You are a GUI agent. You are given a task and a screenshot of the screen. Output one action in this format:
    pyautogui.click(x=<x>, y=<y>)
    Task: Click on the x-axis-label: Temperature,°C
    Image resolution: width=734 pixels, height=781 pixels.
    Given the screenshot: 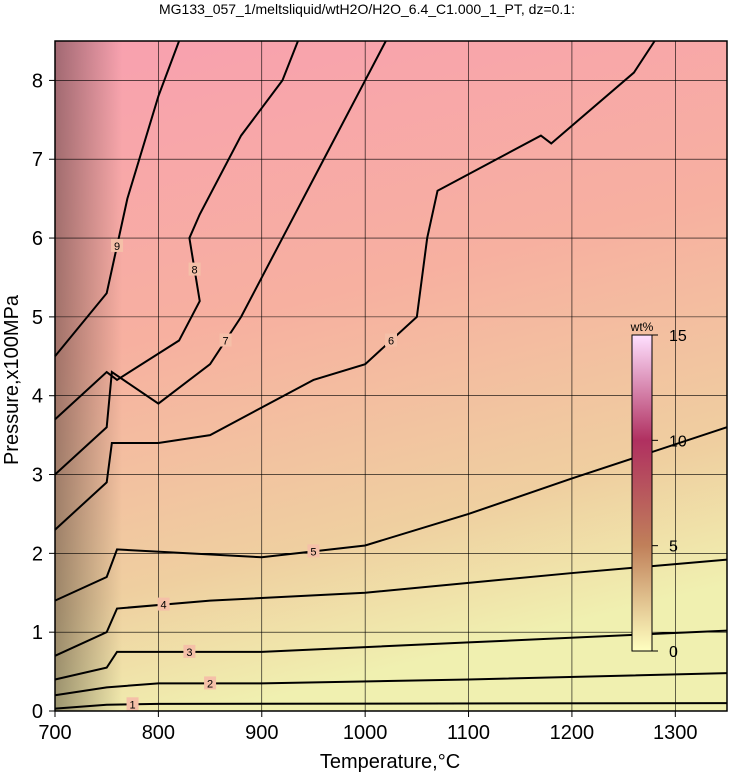 What is the action you would take?
    pyautogui.click(x=390, y=762)
    